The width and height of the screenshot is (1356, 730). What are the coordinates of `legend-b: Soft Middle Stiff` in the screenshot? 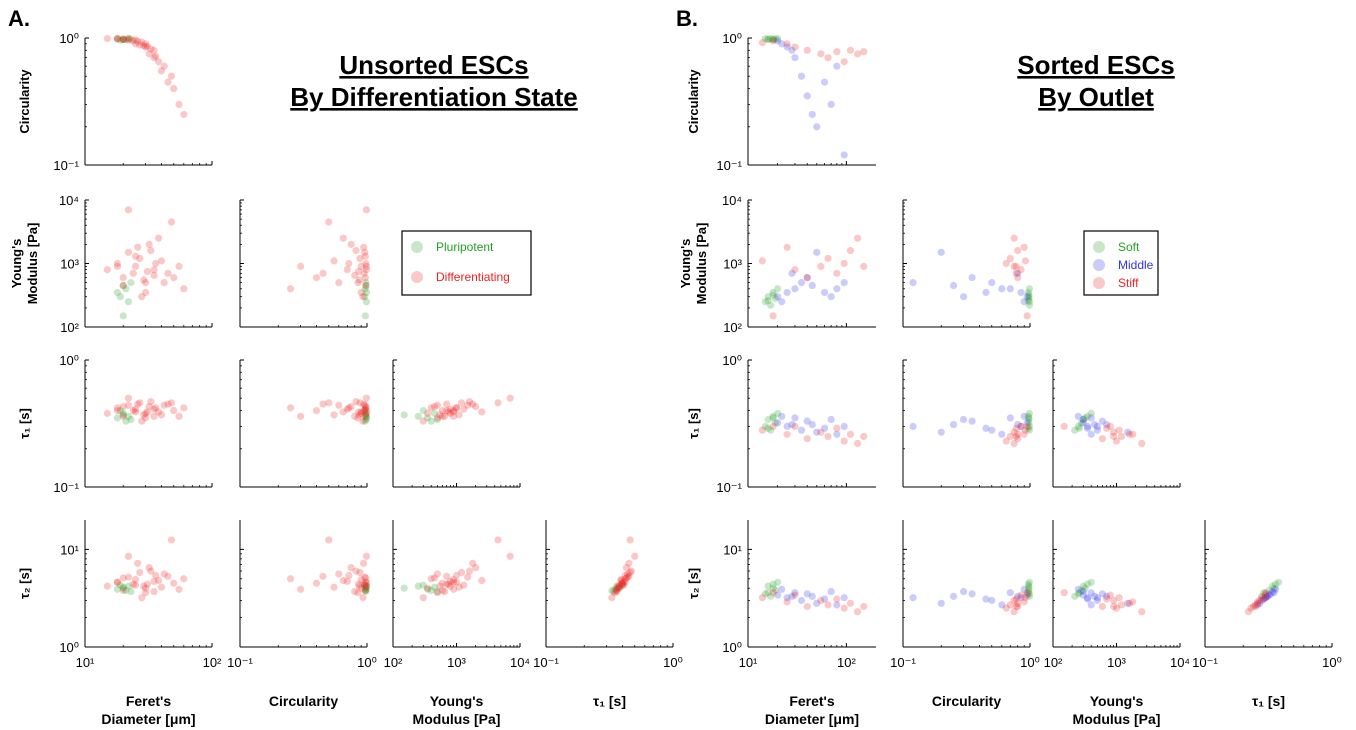 It's located at (1121, 263).